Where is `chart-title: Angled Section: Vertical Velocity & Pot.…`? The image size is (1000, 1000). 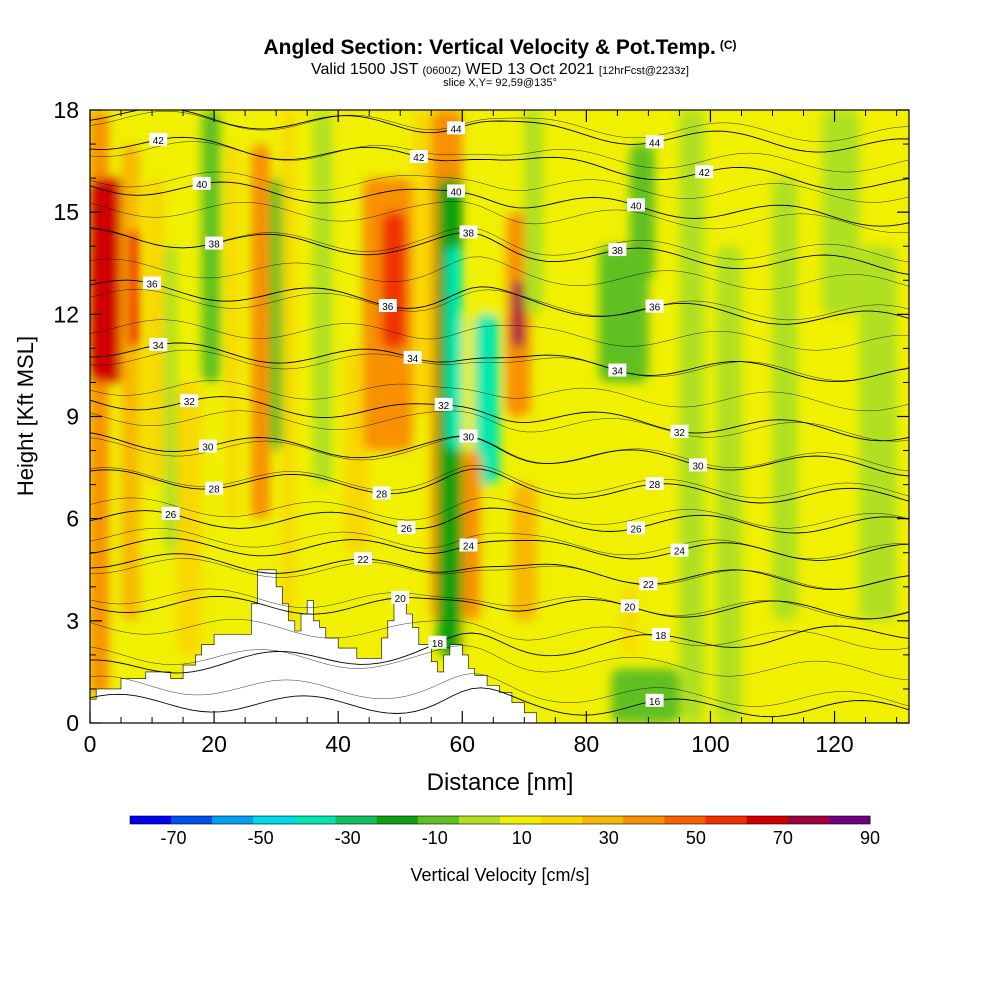 chart-title: Angled Section: Vertical Velocity & Pot.… is located at coordinates (500, 48).